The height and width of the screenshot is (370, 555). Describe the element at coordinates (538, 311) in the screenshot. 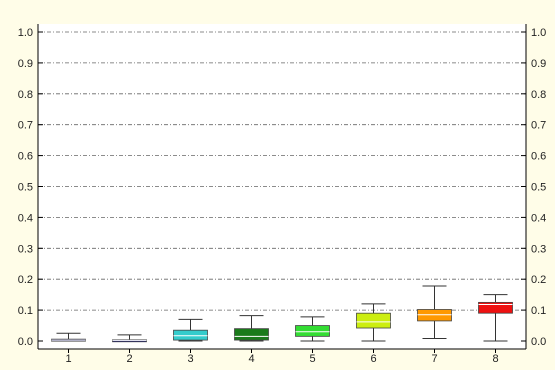

I see `y-tick-label-right: 0.1` at that location.